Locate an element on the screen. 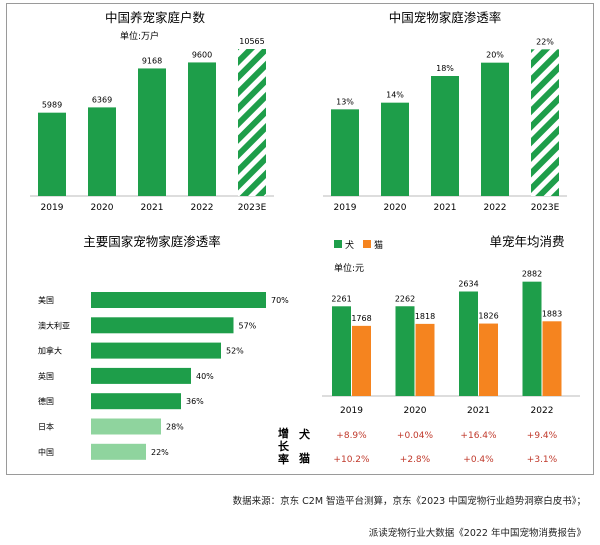 Image resolution: width=600 pixels, height=545 pixels. penetration-tick-2019: 2019 is located at coordinates (345, 208).